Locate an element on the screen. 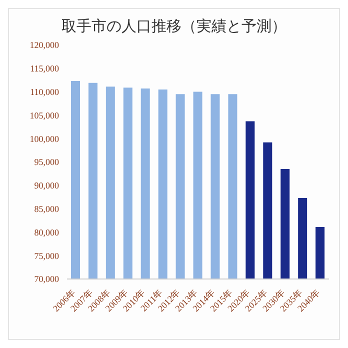  y-tick-label: 95,000 is located at coordinates (47, 162).